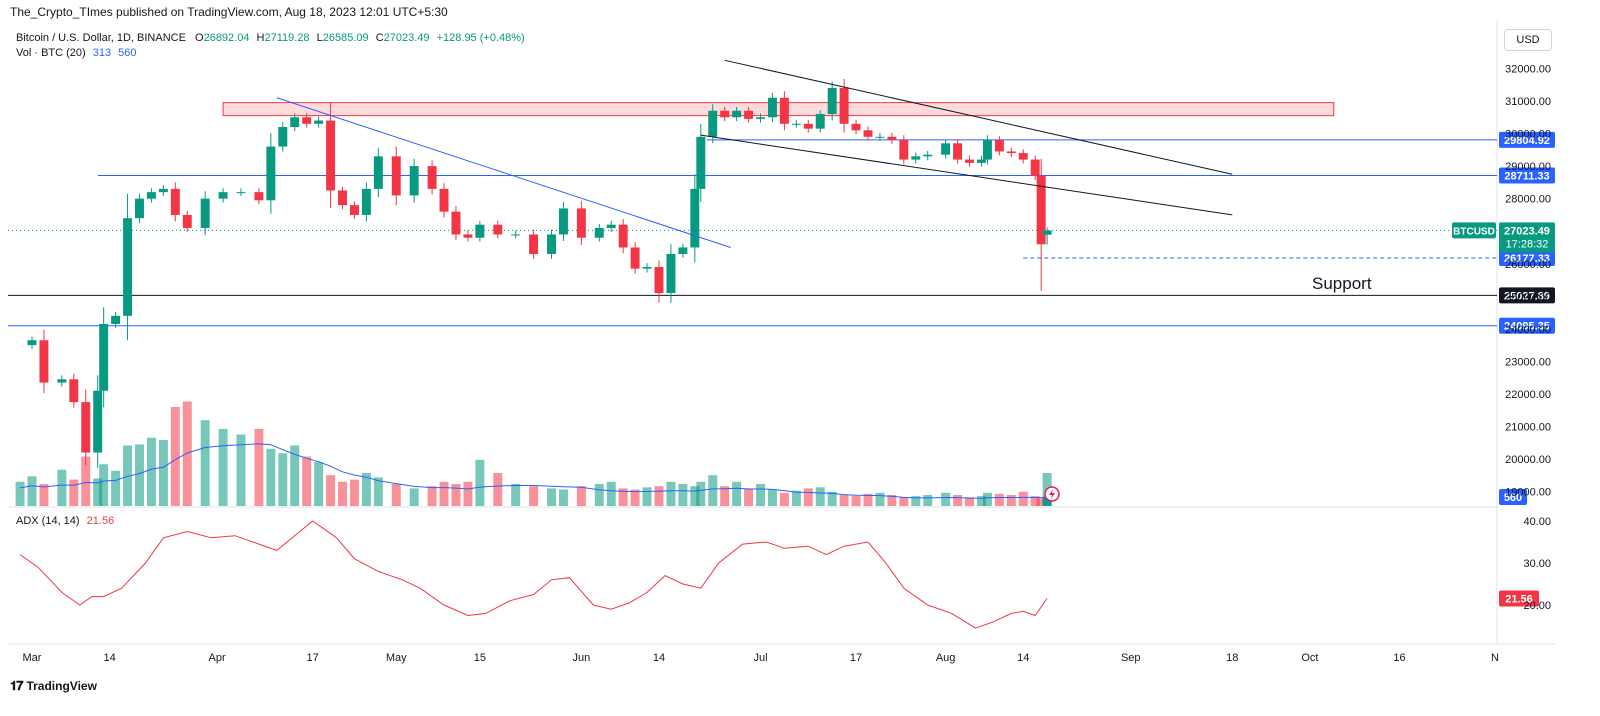 The image size is (1600, 716). Describe the element at coordinates (1527, 244) in the screenshot. I see `countdown-label: 17:28:32` at that location.